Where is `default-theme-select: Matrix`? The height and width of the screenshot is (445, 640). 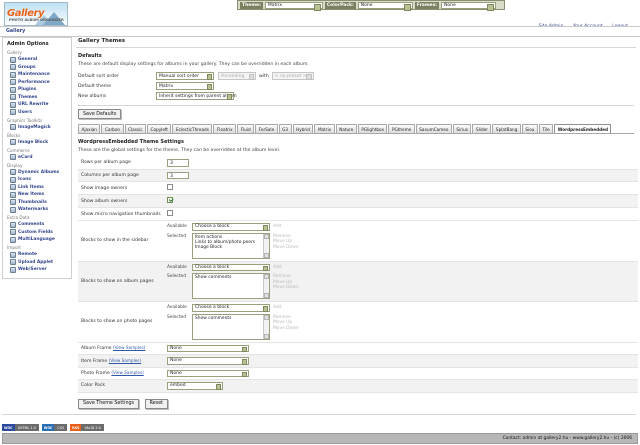
default-theme-select: Matrix is located at coordinates (185, 86).